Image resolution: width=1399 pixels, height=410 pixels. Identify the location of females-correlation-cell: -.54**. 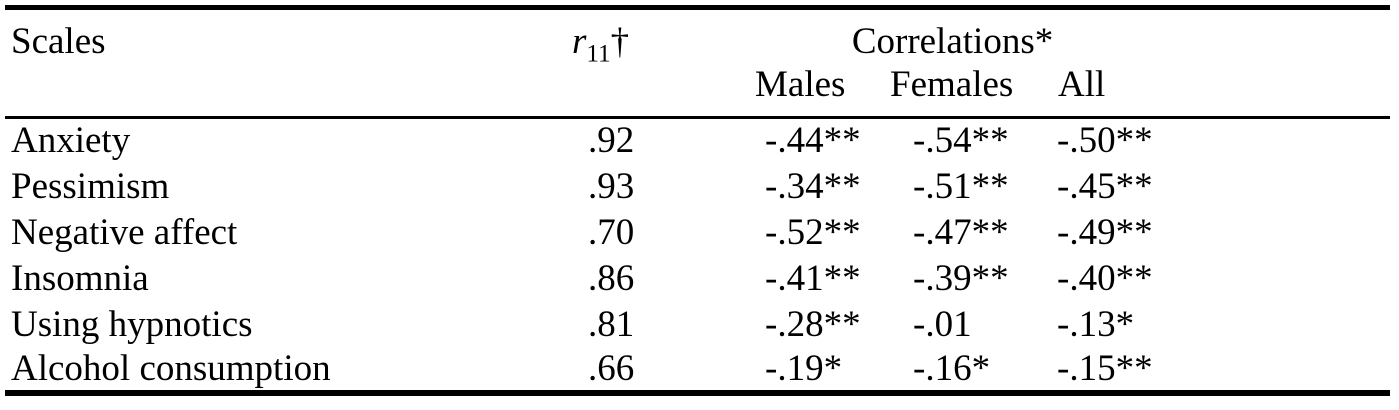
(961, 141).